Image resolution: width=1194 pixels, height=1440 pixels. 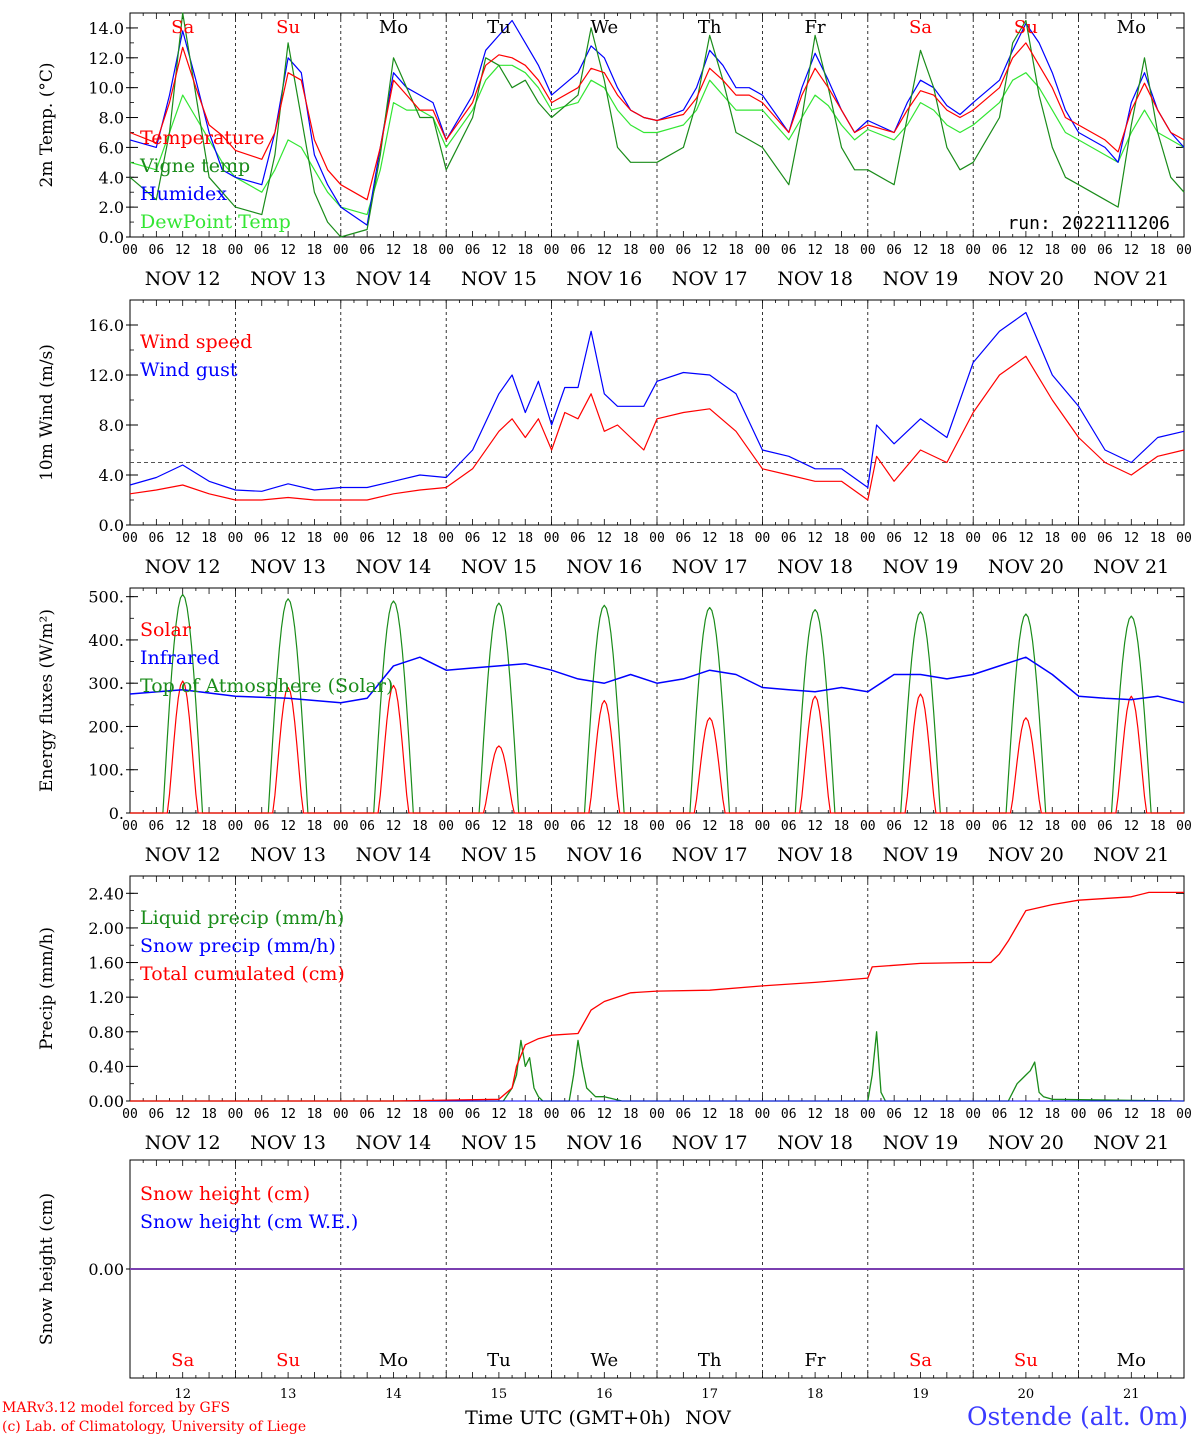 I want to click on series-dewpoint-temp, so click(x=657, y=140).